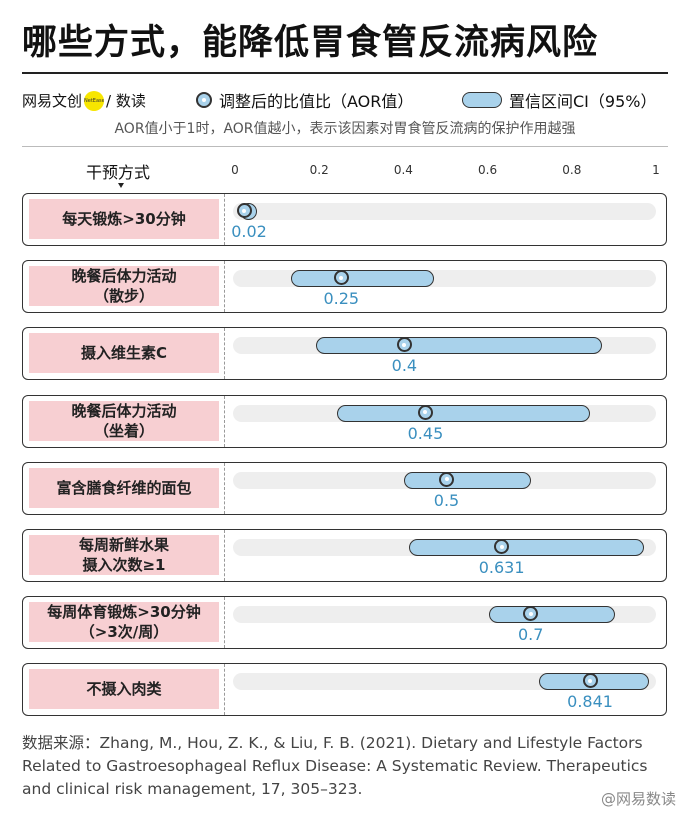  I want to click on row-track, so click(444, 211).